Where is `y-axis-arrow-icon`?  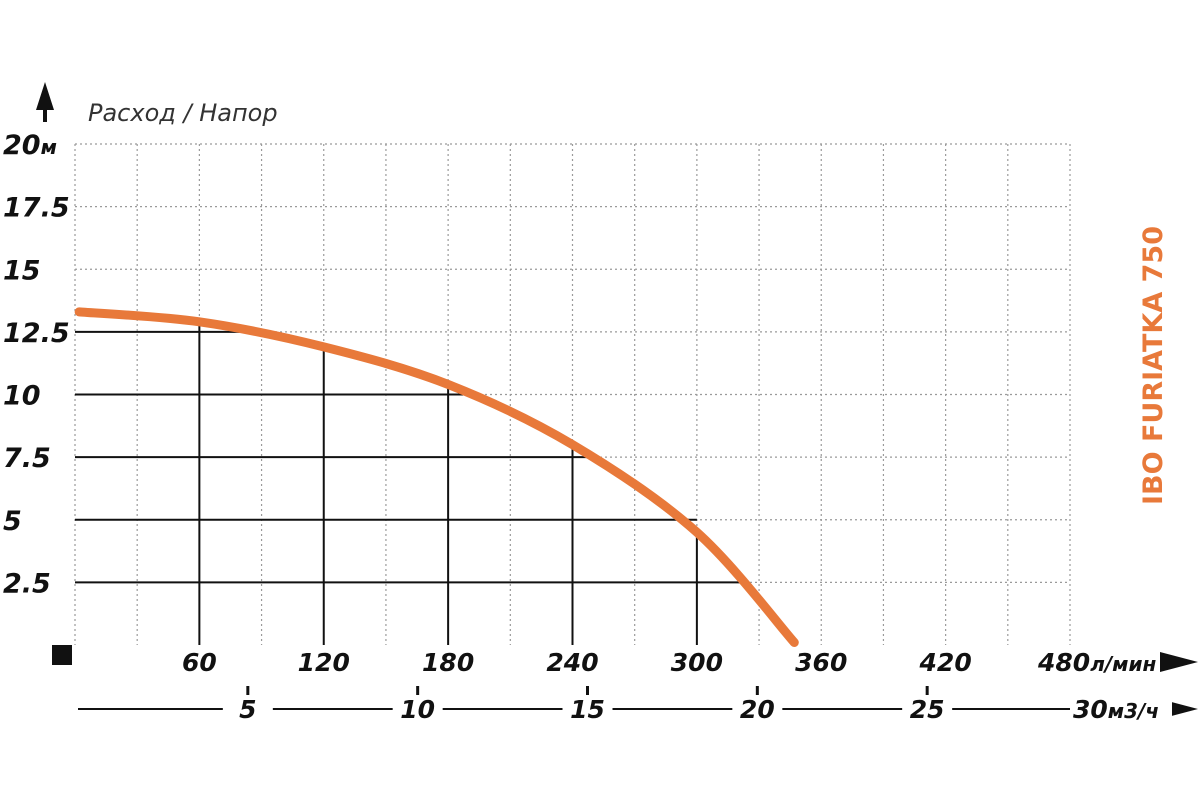
y-axis-arrow-icon is located at coordinates (45, 102).